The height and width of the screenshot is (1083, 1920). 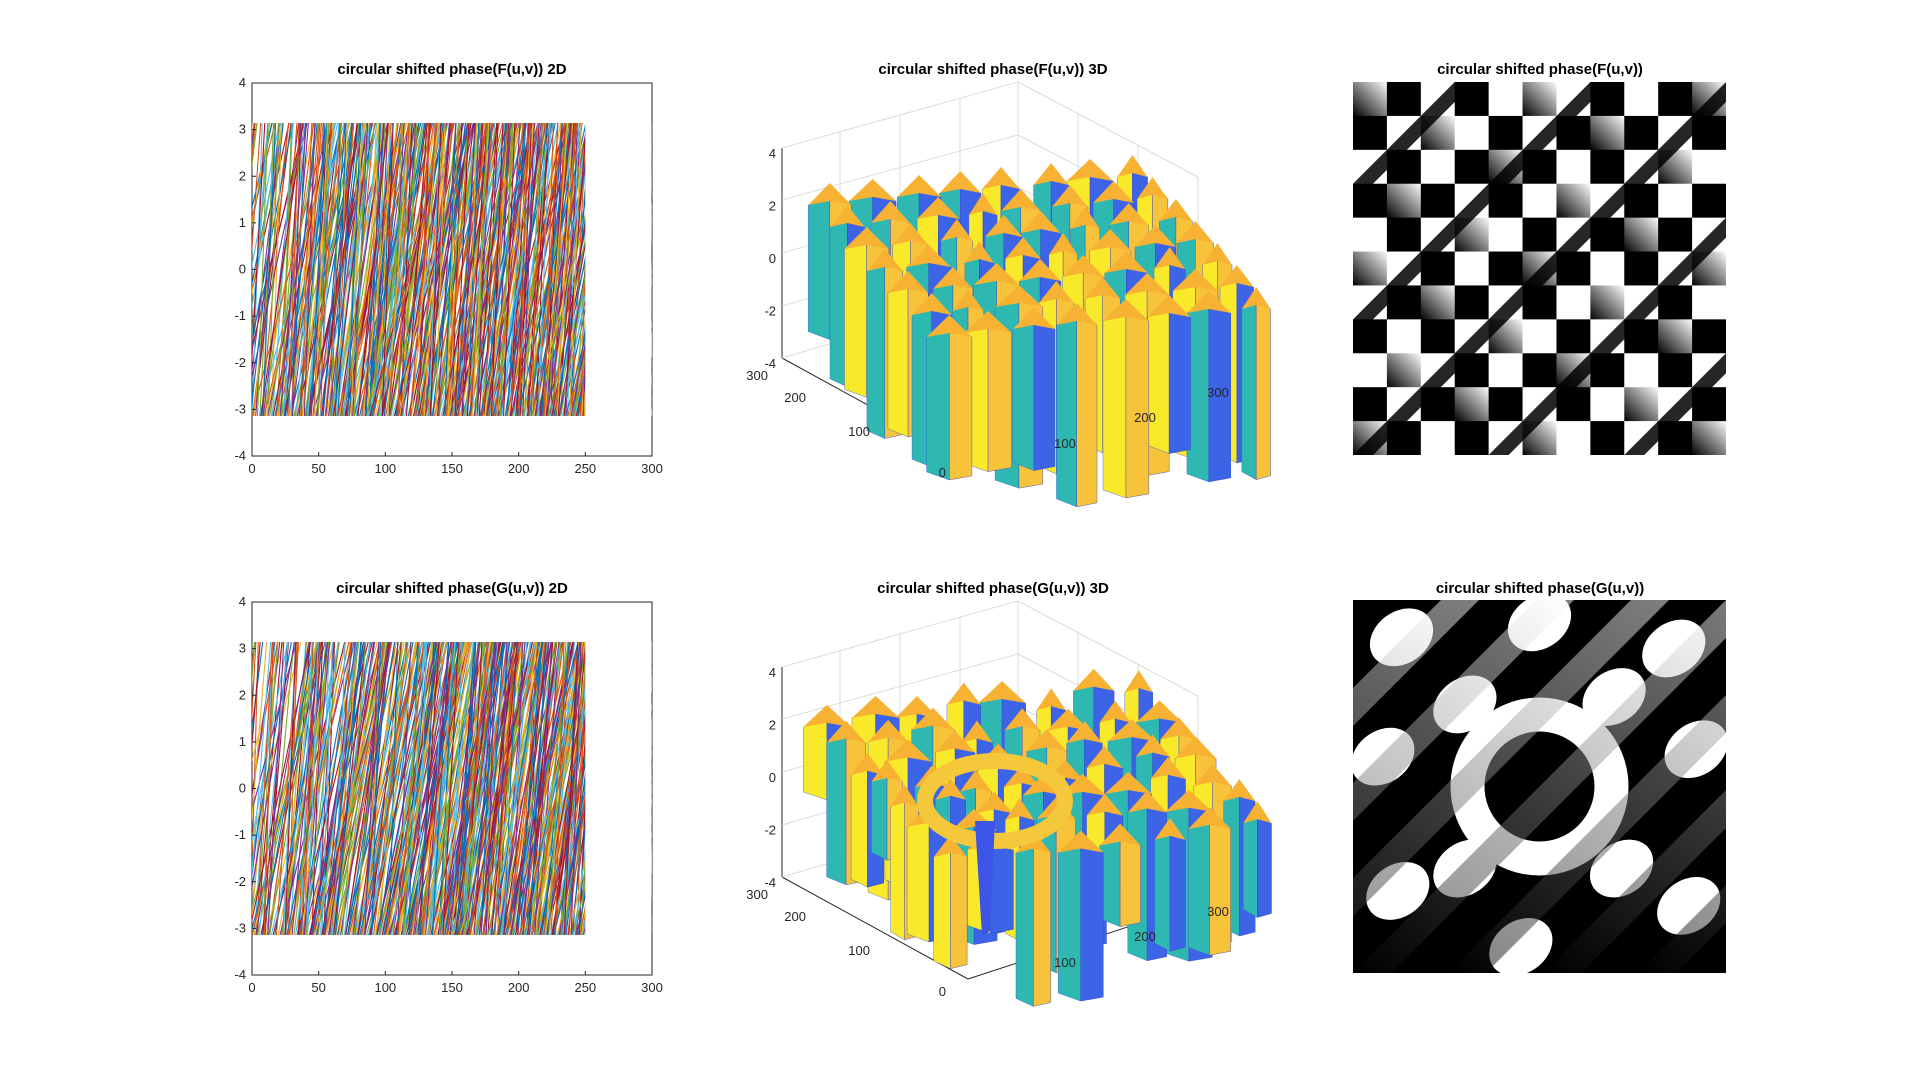 What do you see at coordinates (772, 153) in the screenshot?
I see `f-3d-z-tick-label: 4` at bounding box center [772, 153].